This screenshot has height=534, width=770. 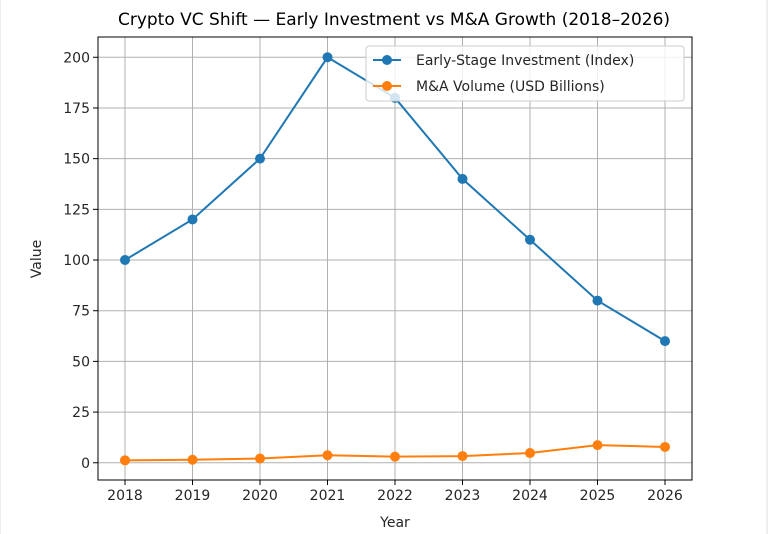 What do you see at coordinates (387, 60) in the screenshot?
I see `legend-marker-early-stage` at bounding box center [387, 60].